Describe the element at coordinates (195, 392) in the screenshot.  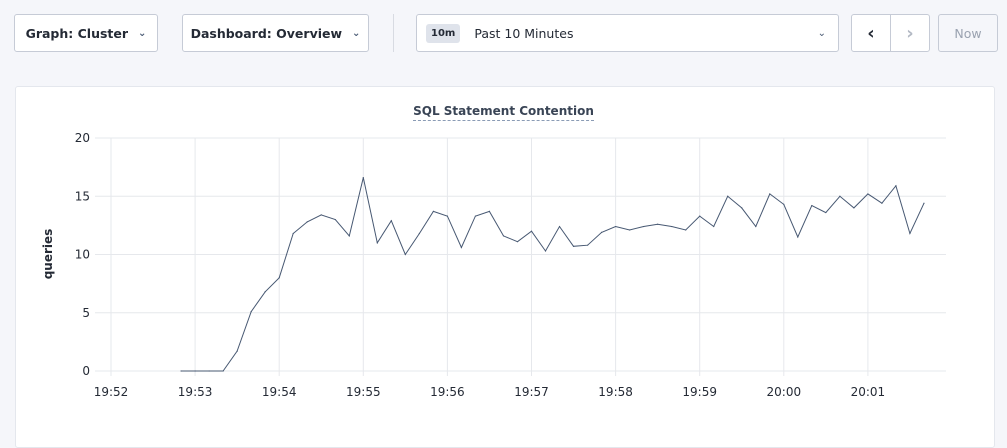
I see `x-tick-label: 19:53` at that location.